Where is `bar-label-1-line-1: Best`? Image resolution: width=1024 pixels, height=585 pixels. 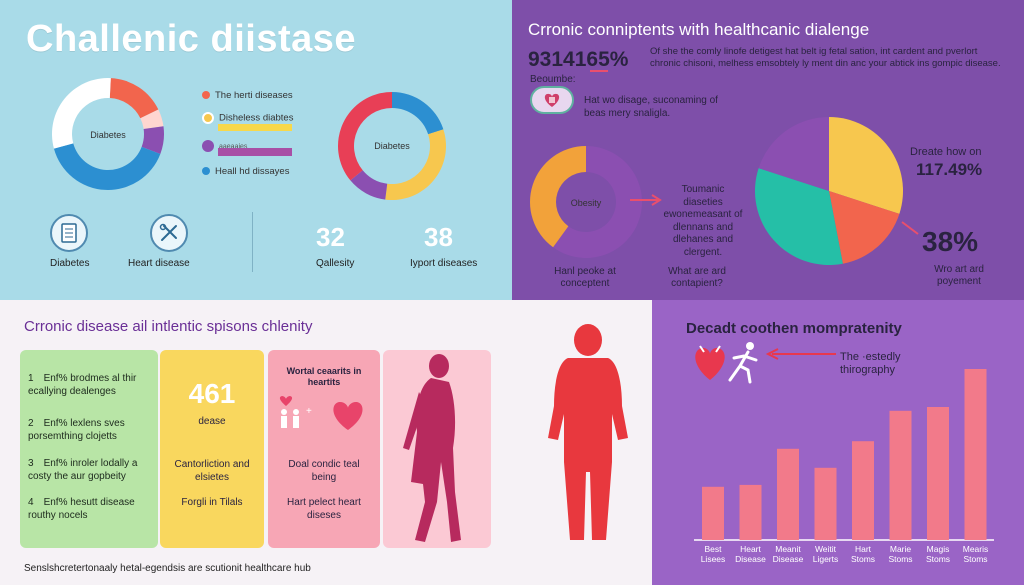
bar-label-1-line-1: Best is located at coordinates (713, 549).